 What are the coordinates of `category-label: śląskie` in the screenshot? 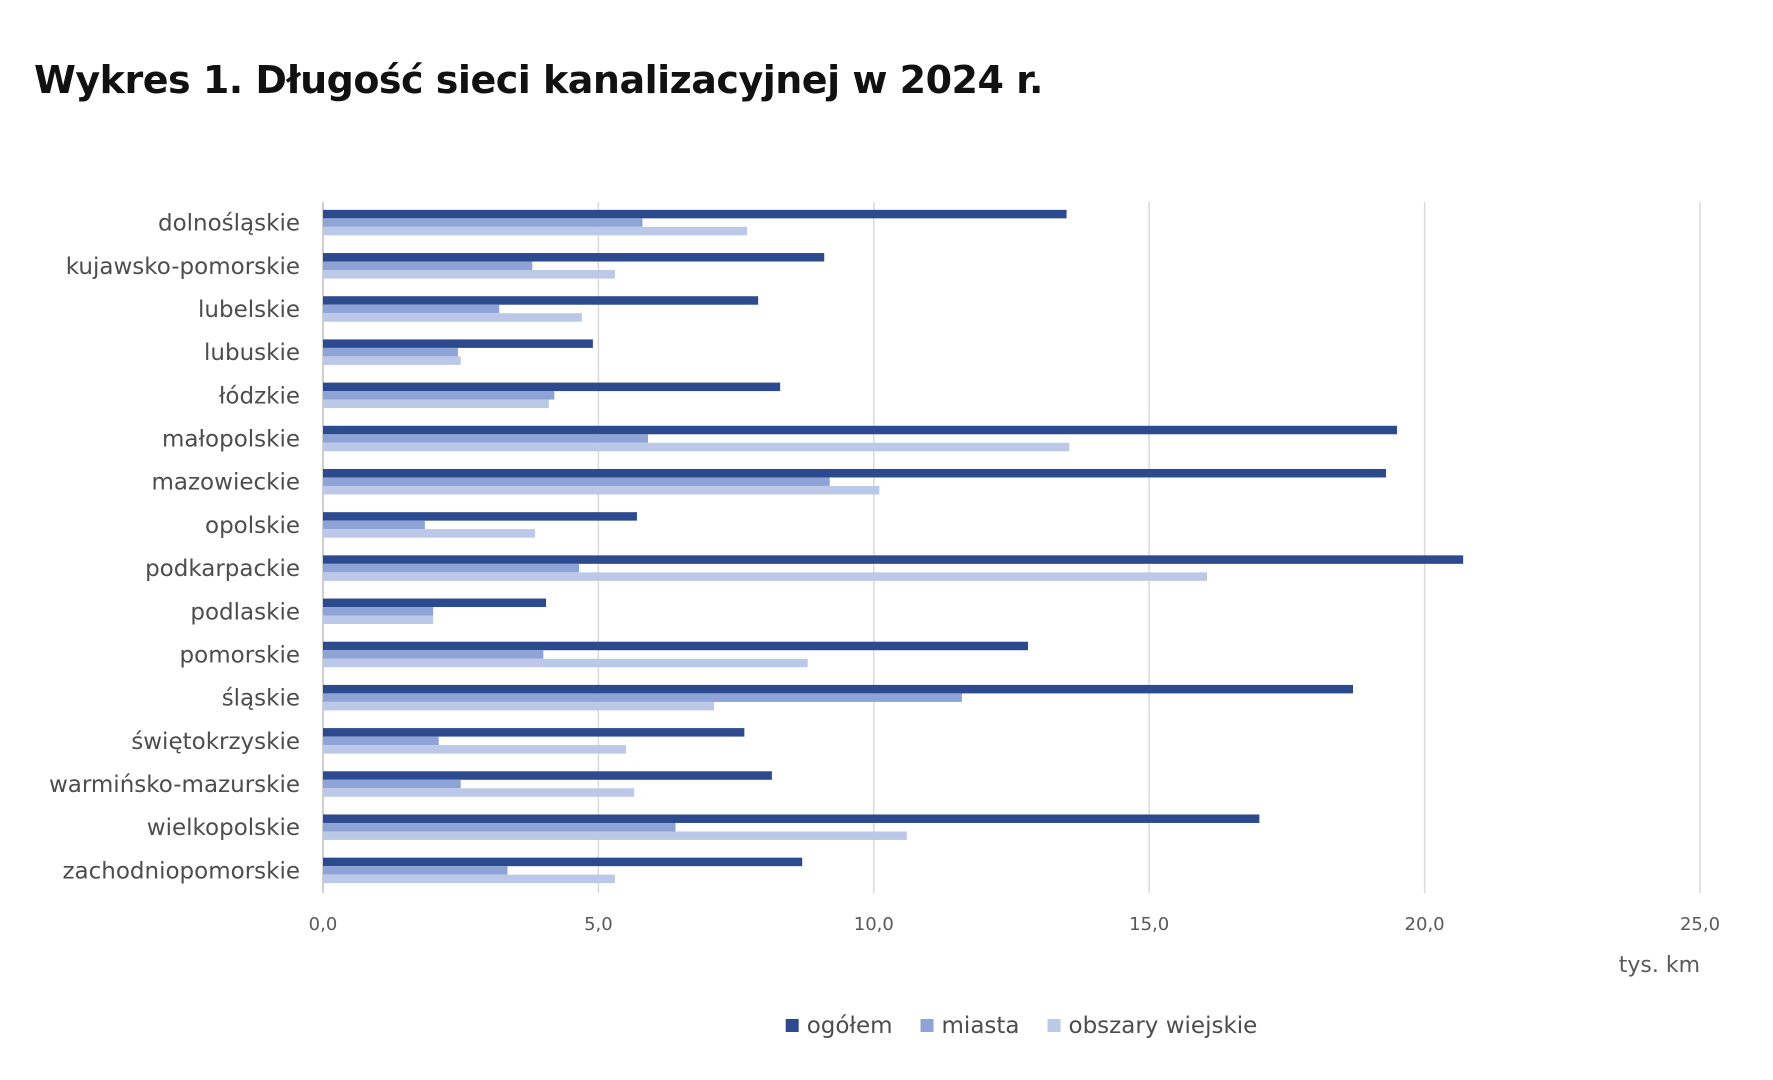 It's located at (261, 699).